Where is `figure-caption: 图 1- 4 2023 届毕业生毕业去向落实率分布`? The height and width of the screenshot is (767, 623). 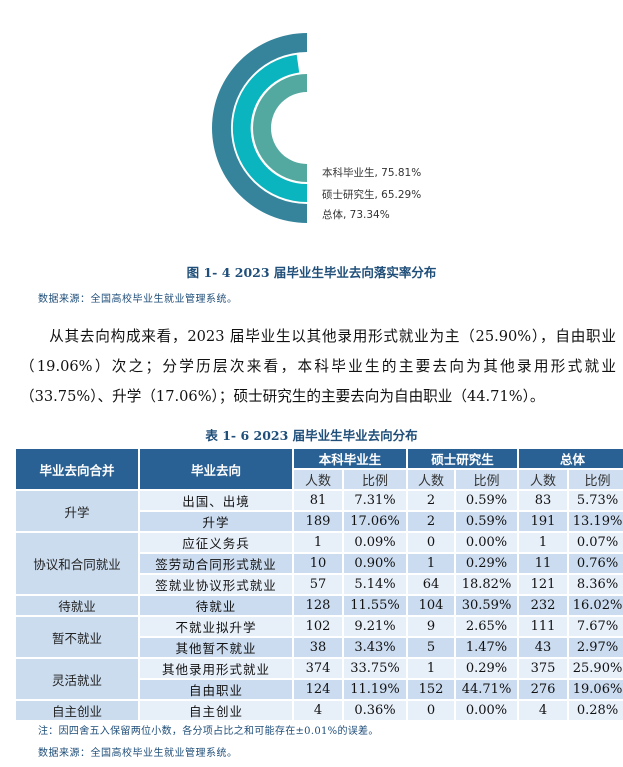 figure-caption: 图 1- 4 2023 届毕业生毕业去向落实率分布 is located at coordinates (311, 272).